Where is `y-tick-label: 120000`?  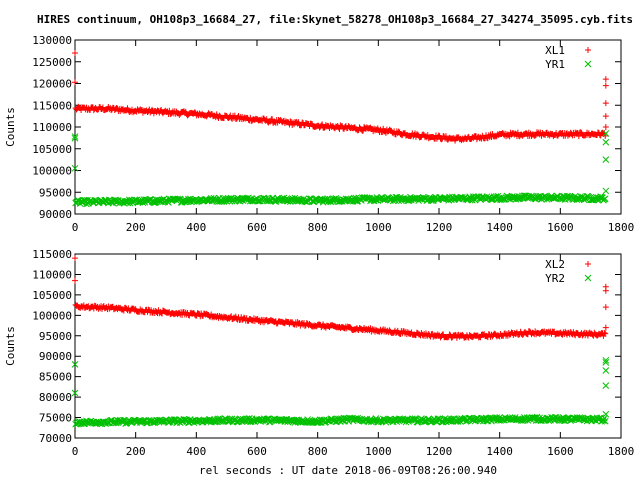 y-tick-label: 120000 is located at coordinates (52, 84).